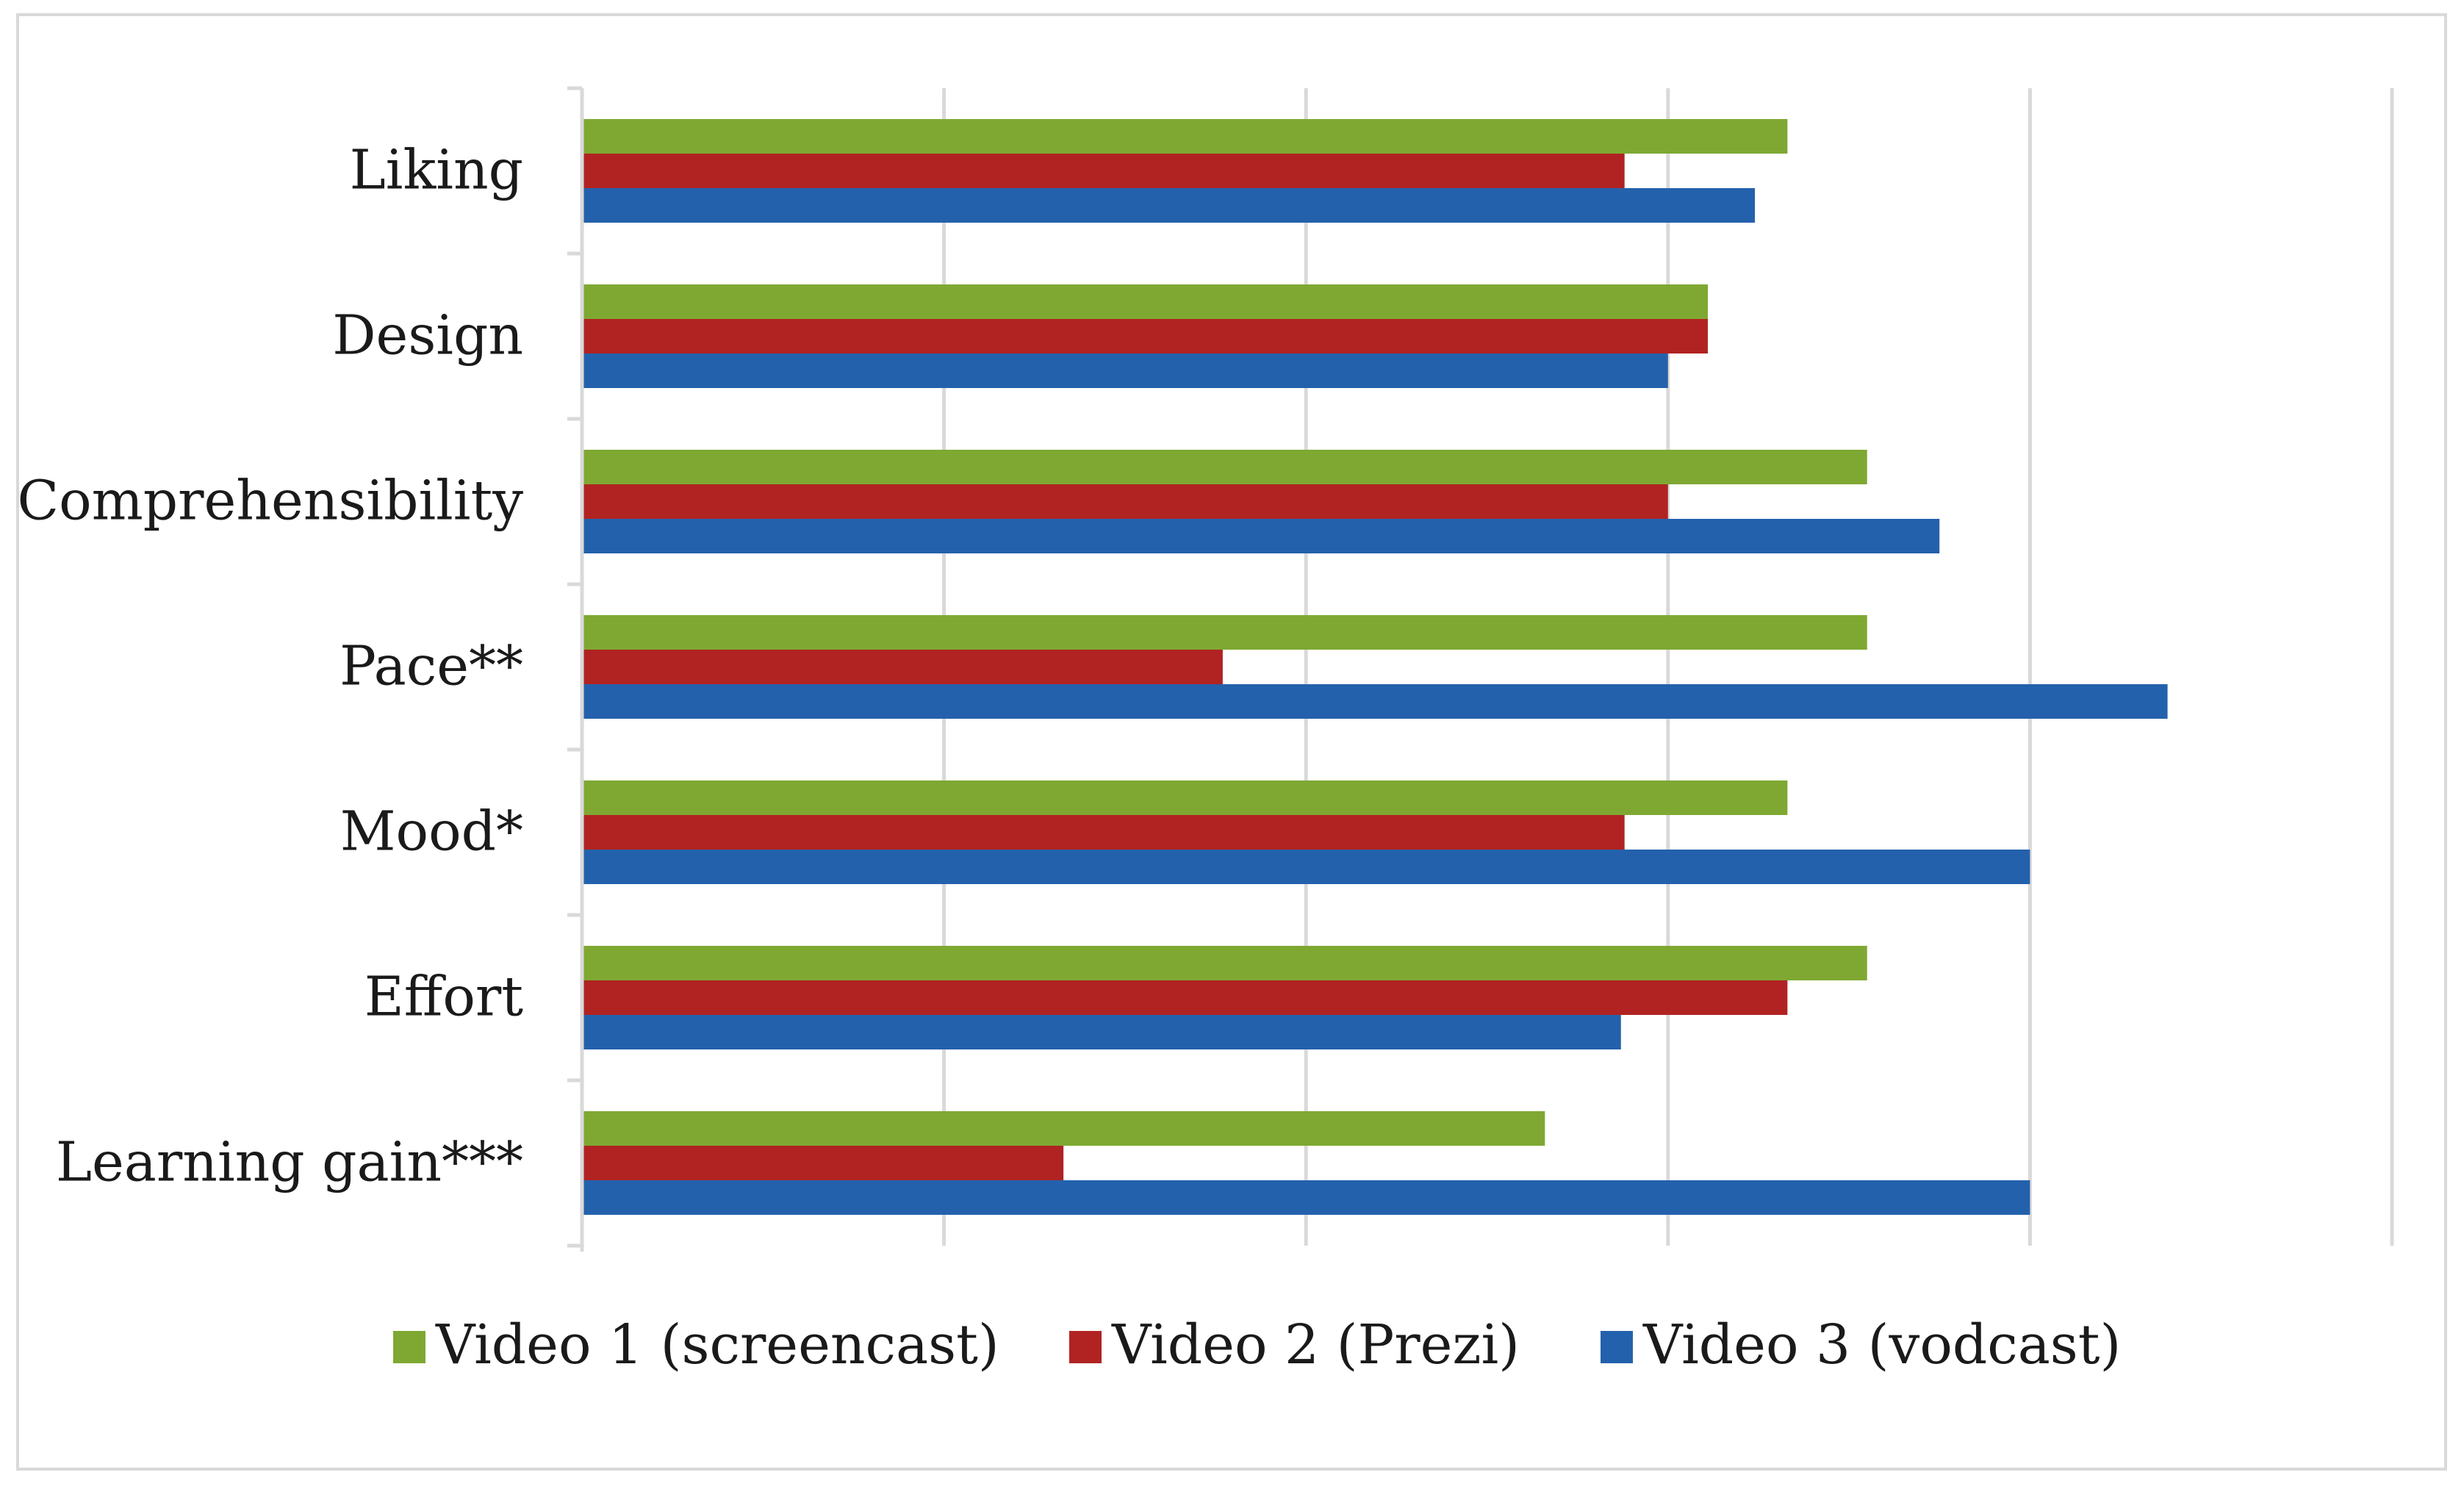 The image size is (2464, 1486). What do you see at coordinates (436, 170) in the screenshot?
I see `category-label: Liking` at bounding box center [436, 170].